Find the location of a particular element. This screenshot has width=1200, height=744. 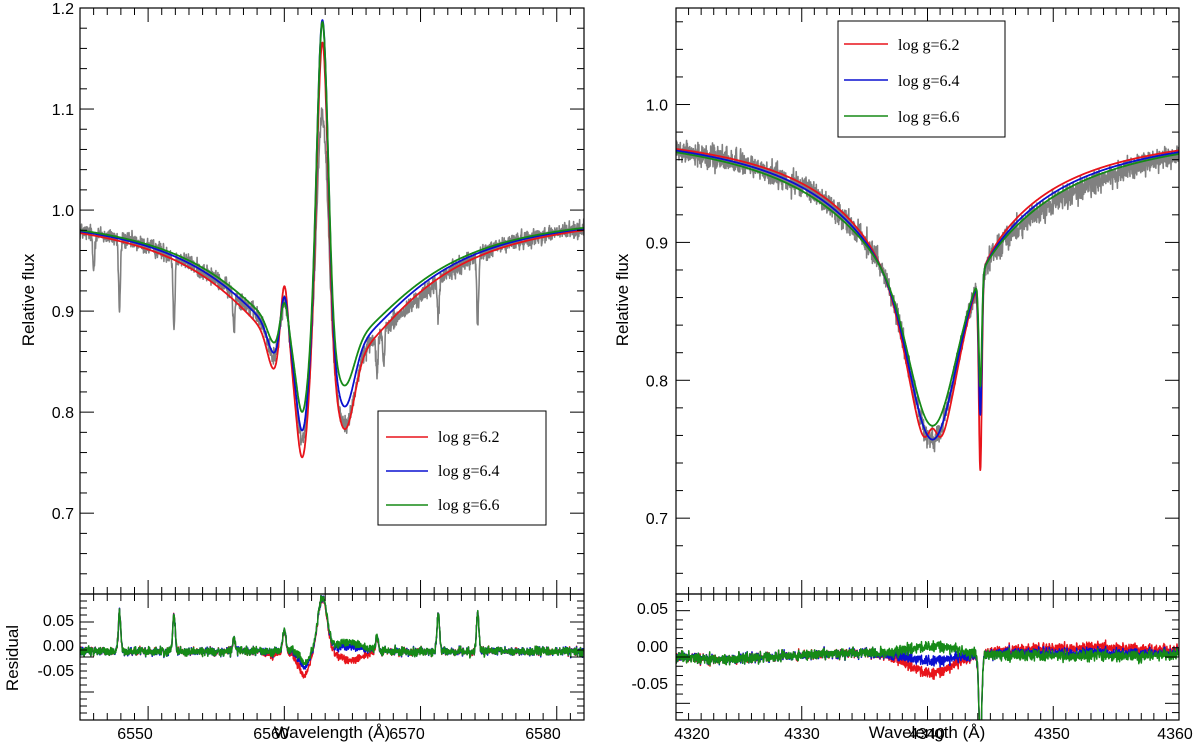

left-xtick-6570: 6570 is located at coordinates (407, 734).